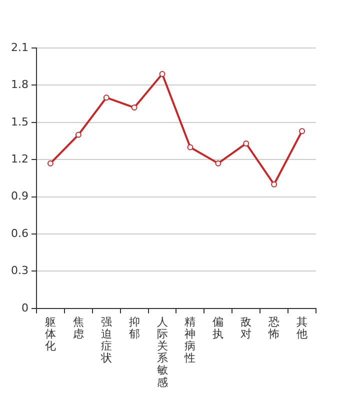 This screenshot has height=400, width=348. I want to click on x-tick-label: 其他, so click(302, 327).